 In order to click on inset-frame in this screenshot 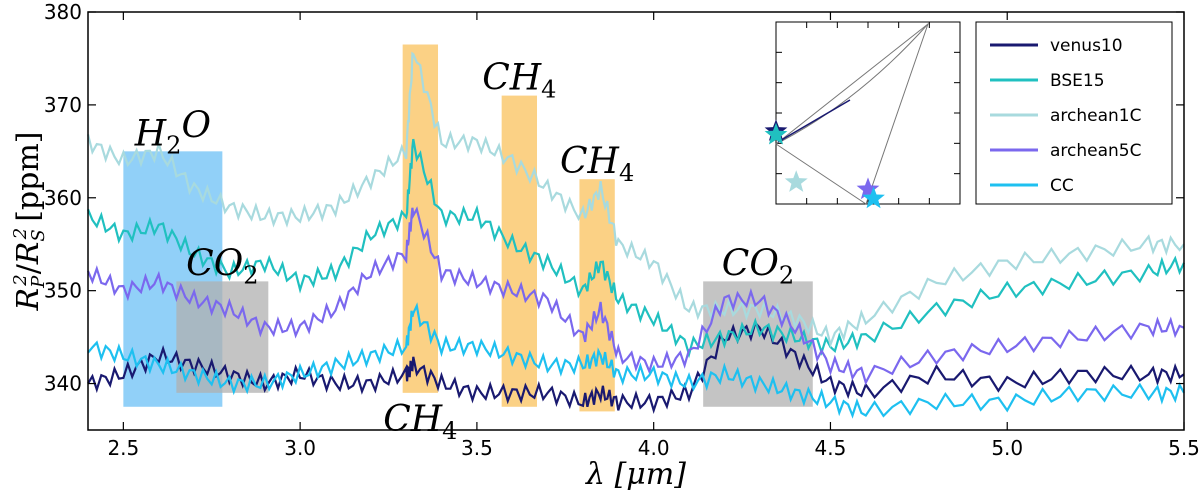, I will do `click(868, 113)`.